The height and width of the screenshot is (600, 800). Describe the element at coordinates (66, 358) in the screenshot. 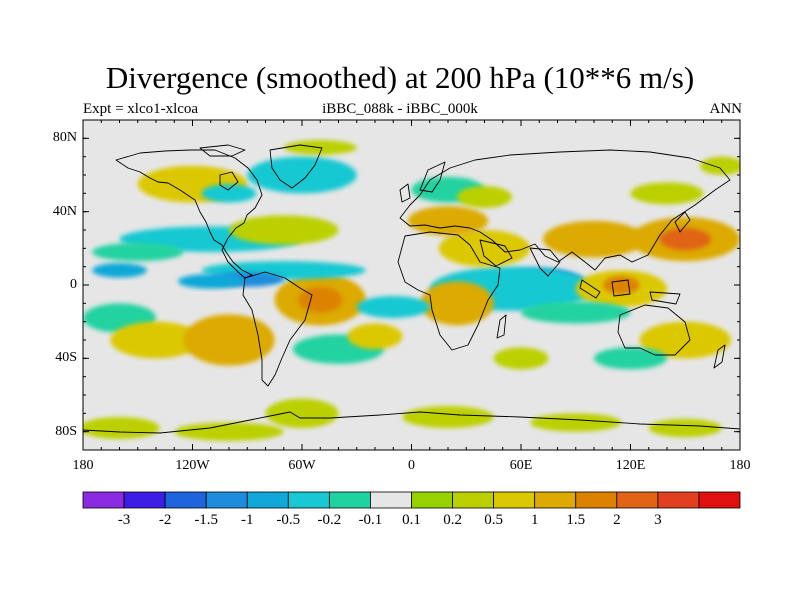

I see `lat-label: 40S` at that location.